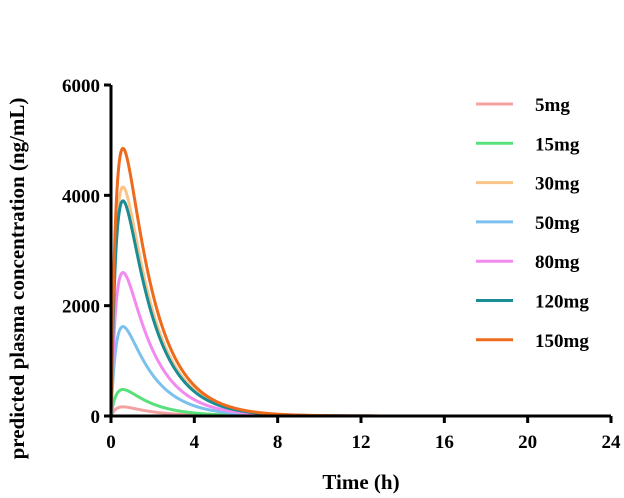 The image size is (624, 498). Describe the element at coordinates (532, 223) in the screenshot. I see `legend: 5mg 15mg 30mg 50mg 80mg 120mg 150mg` at that location.